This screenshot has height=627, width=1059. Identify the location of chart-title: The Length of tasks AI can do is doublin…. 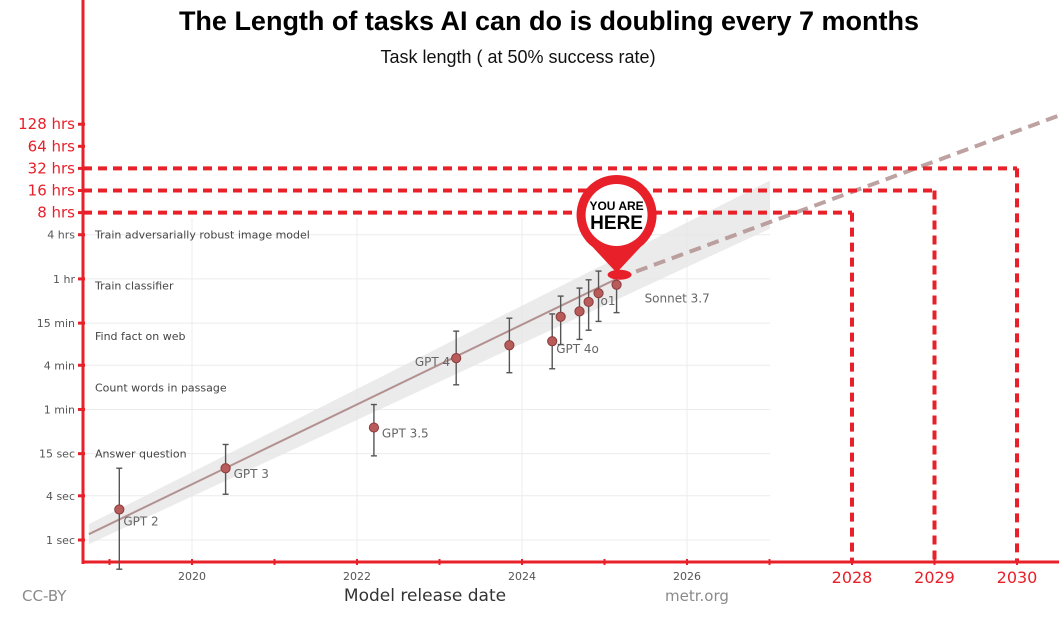
(549, 21).